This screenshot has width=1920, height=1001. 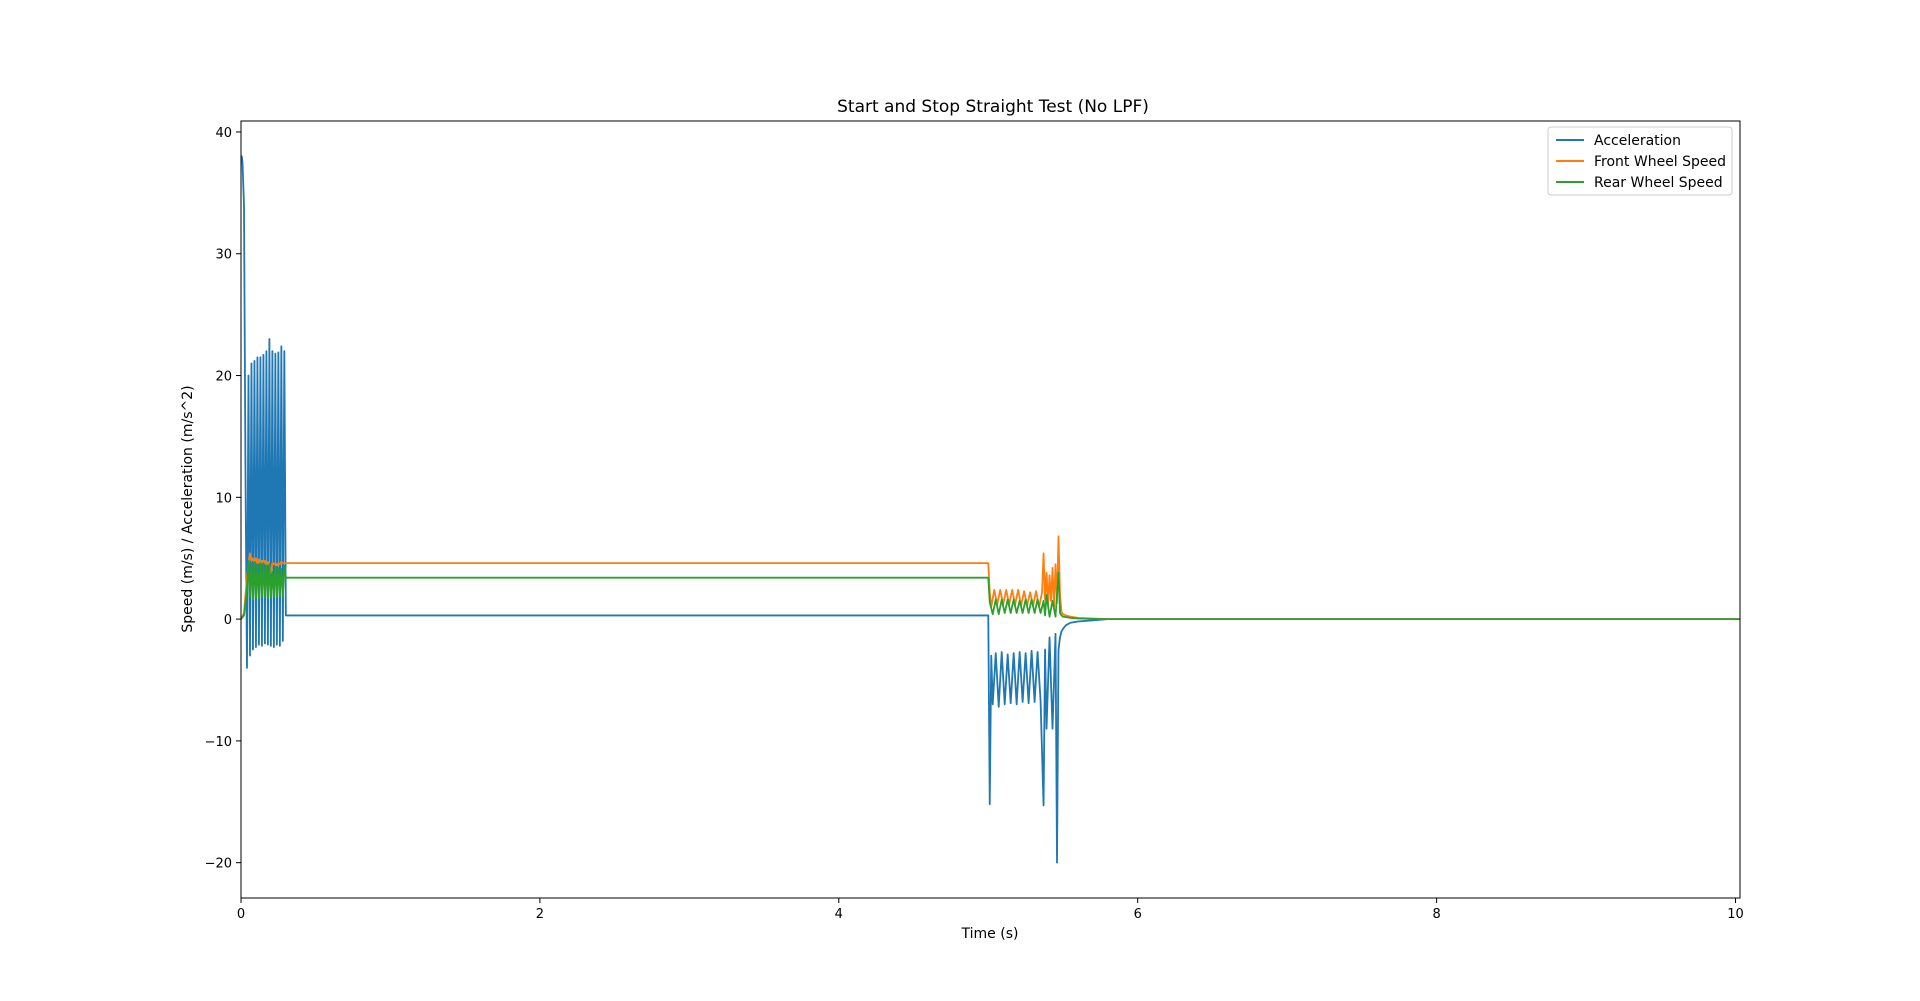 What do you see at coordinates (218, 742) in the screenshot?
I see `y-tick-label: −10` at bounding box center [218, 742].